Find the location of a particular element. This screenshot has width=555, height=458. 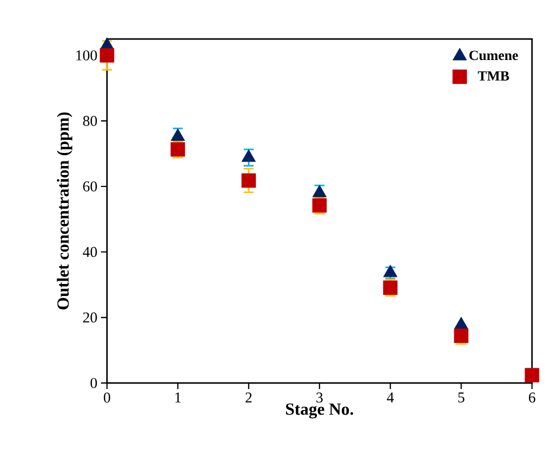

x-tick-label: 6 is located at coordinates (532, 397).